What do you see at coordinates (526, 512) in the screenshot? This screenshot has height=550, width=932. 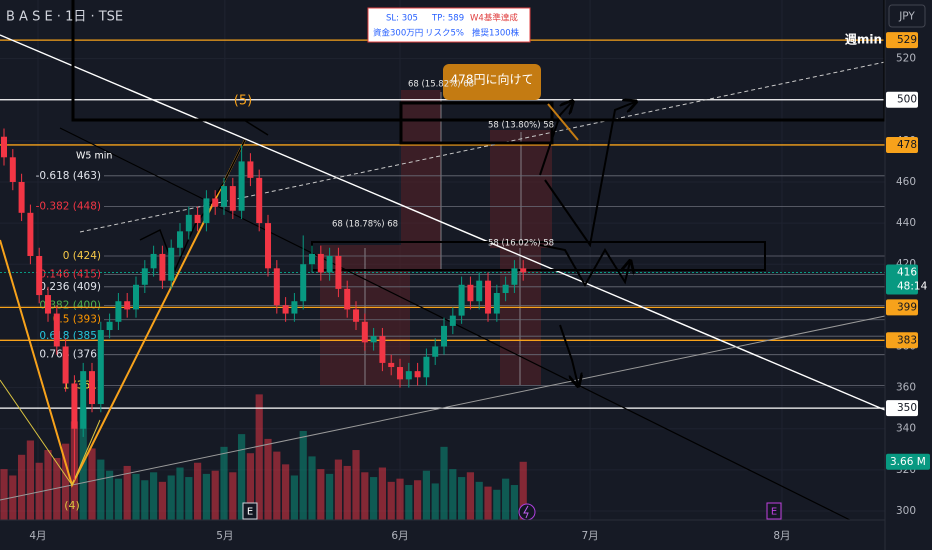 I see `dividend-icon` at bounding box center [526, 512].